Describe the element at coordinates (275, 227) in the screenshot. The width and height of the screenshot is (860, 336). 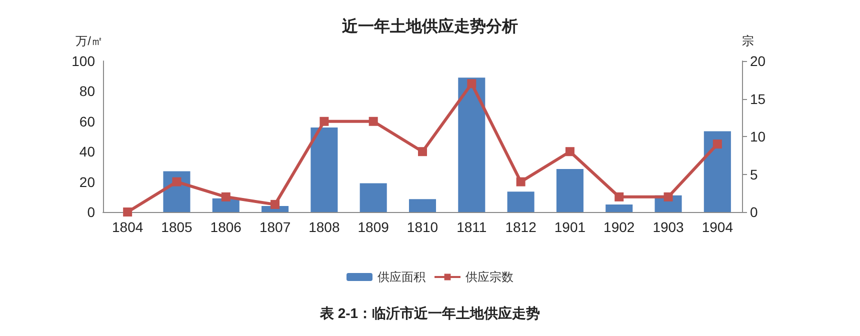
I see `x-tick-label: 1807` at that location.